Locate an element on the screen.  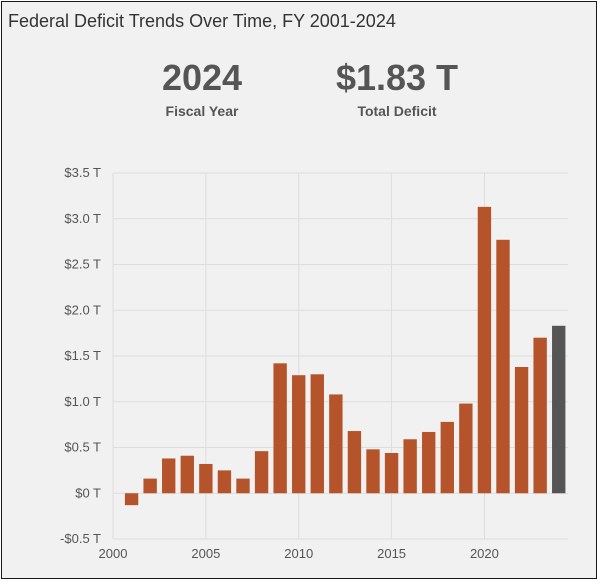
x-axis-ticks: 2000 2005 2010 2015 2020 is located at coordinates (299, 553).